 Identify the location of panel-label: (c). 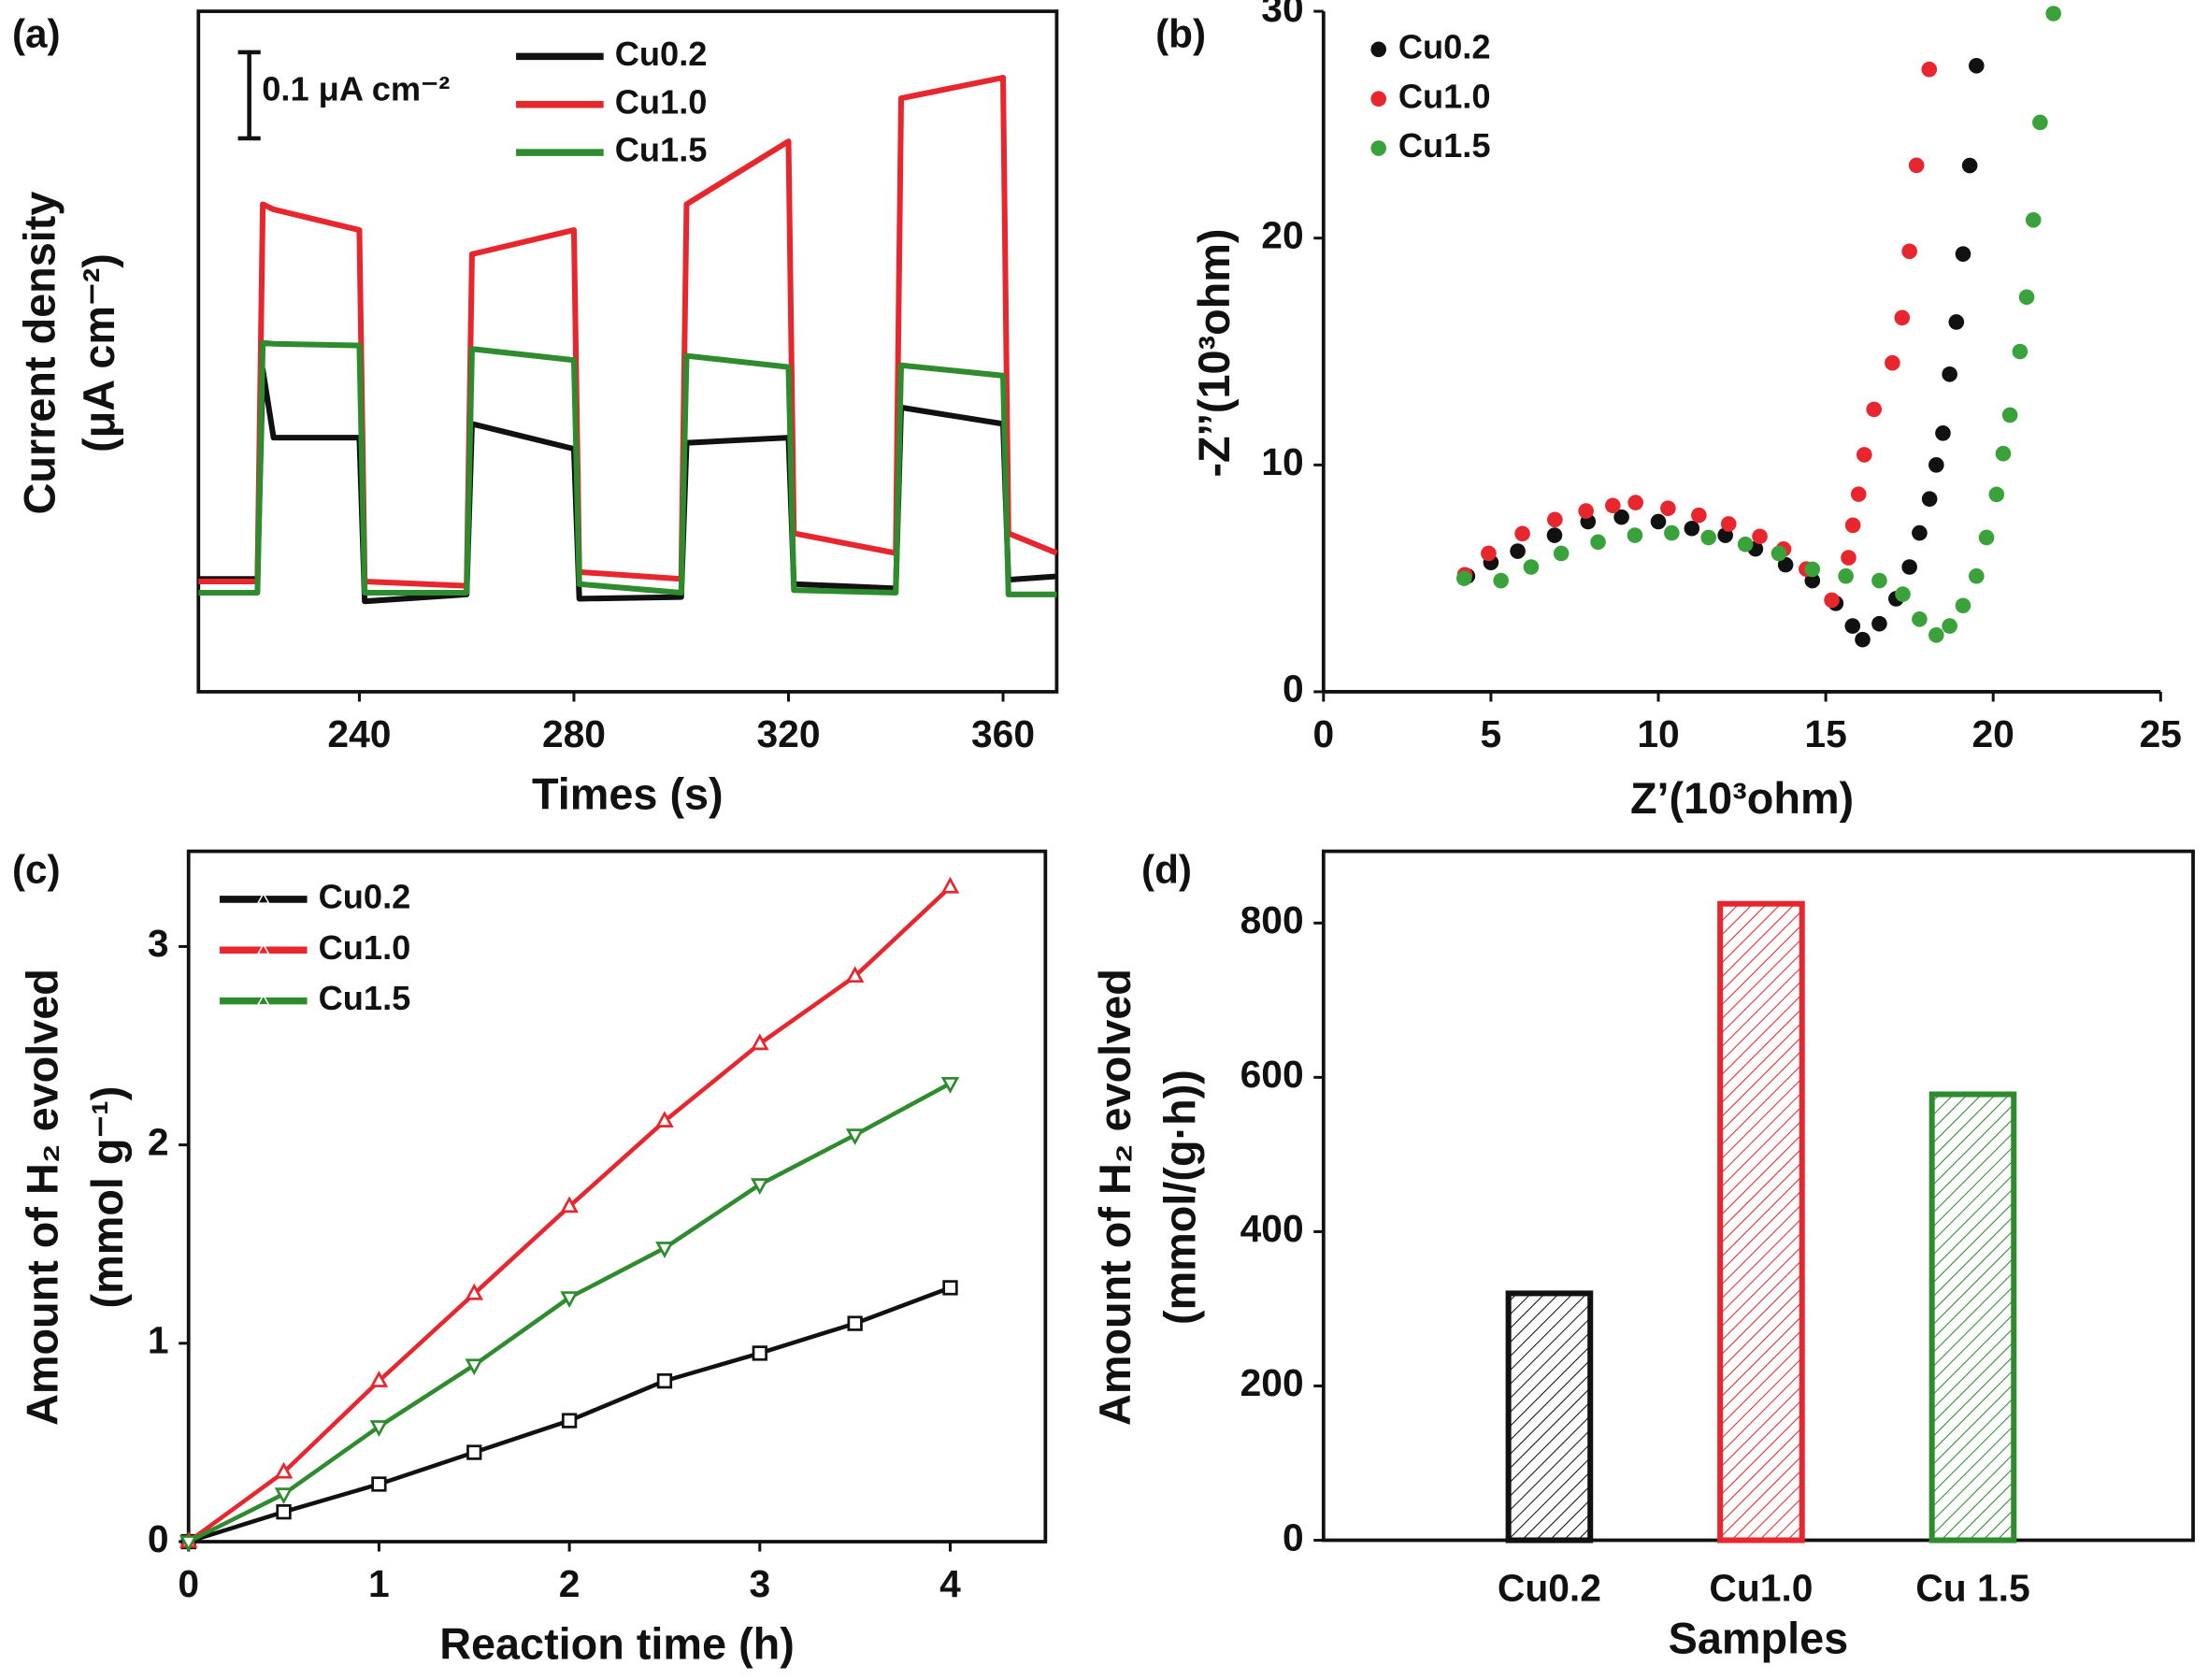
(36, 869).